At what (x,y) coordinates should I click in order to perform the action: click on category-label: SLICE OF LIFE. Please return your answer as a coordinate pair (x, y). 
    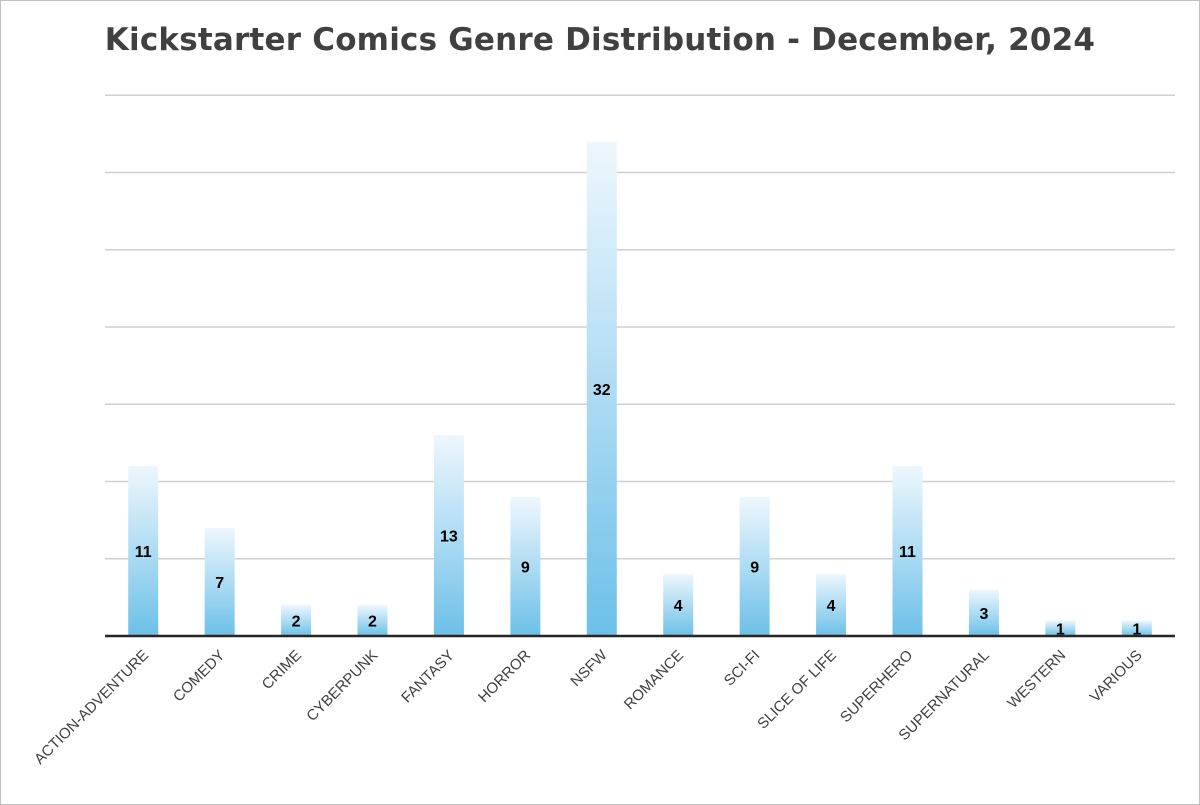
    Looking at the image, I should click on (797, 690).